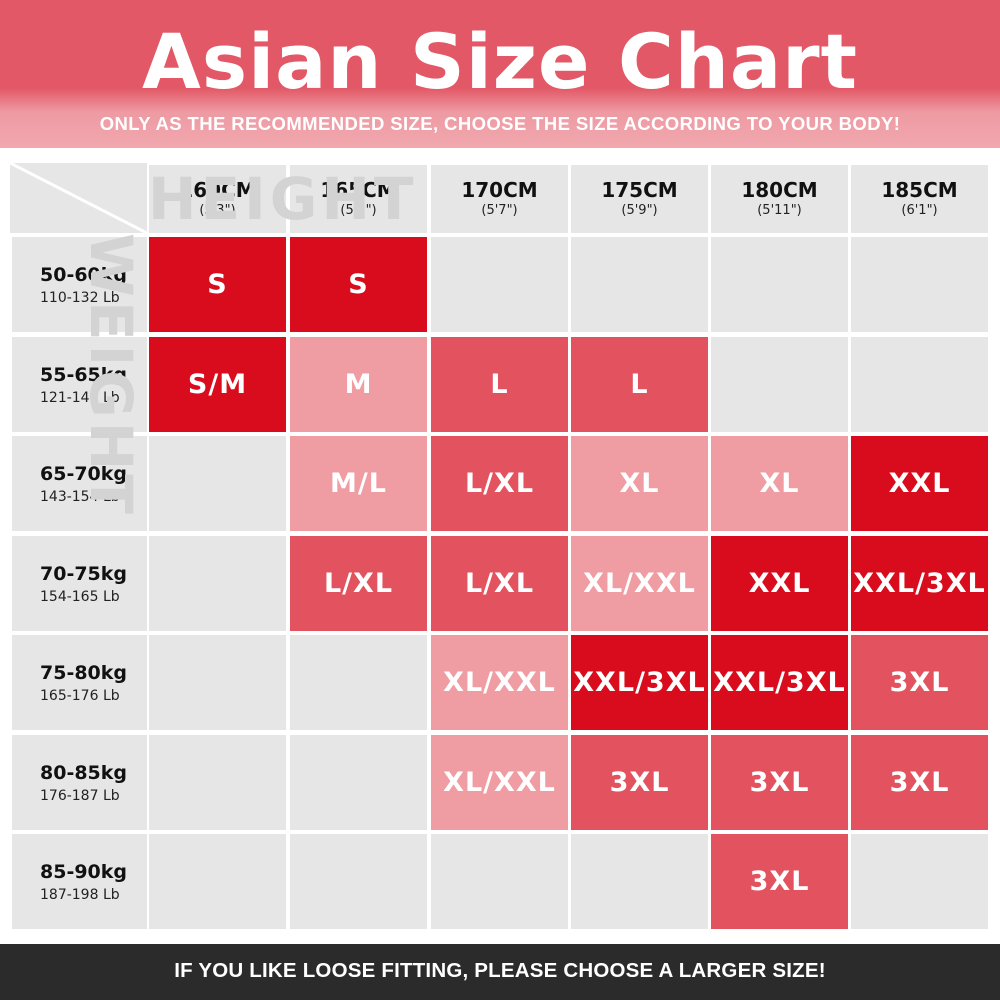 This screenshot has height=1000, width=1000. Describe the element at coordinates (80, 297) in the screenshot. I see `weight-lb-label: 110-132 Lb` at that location.